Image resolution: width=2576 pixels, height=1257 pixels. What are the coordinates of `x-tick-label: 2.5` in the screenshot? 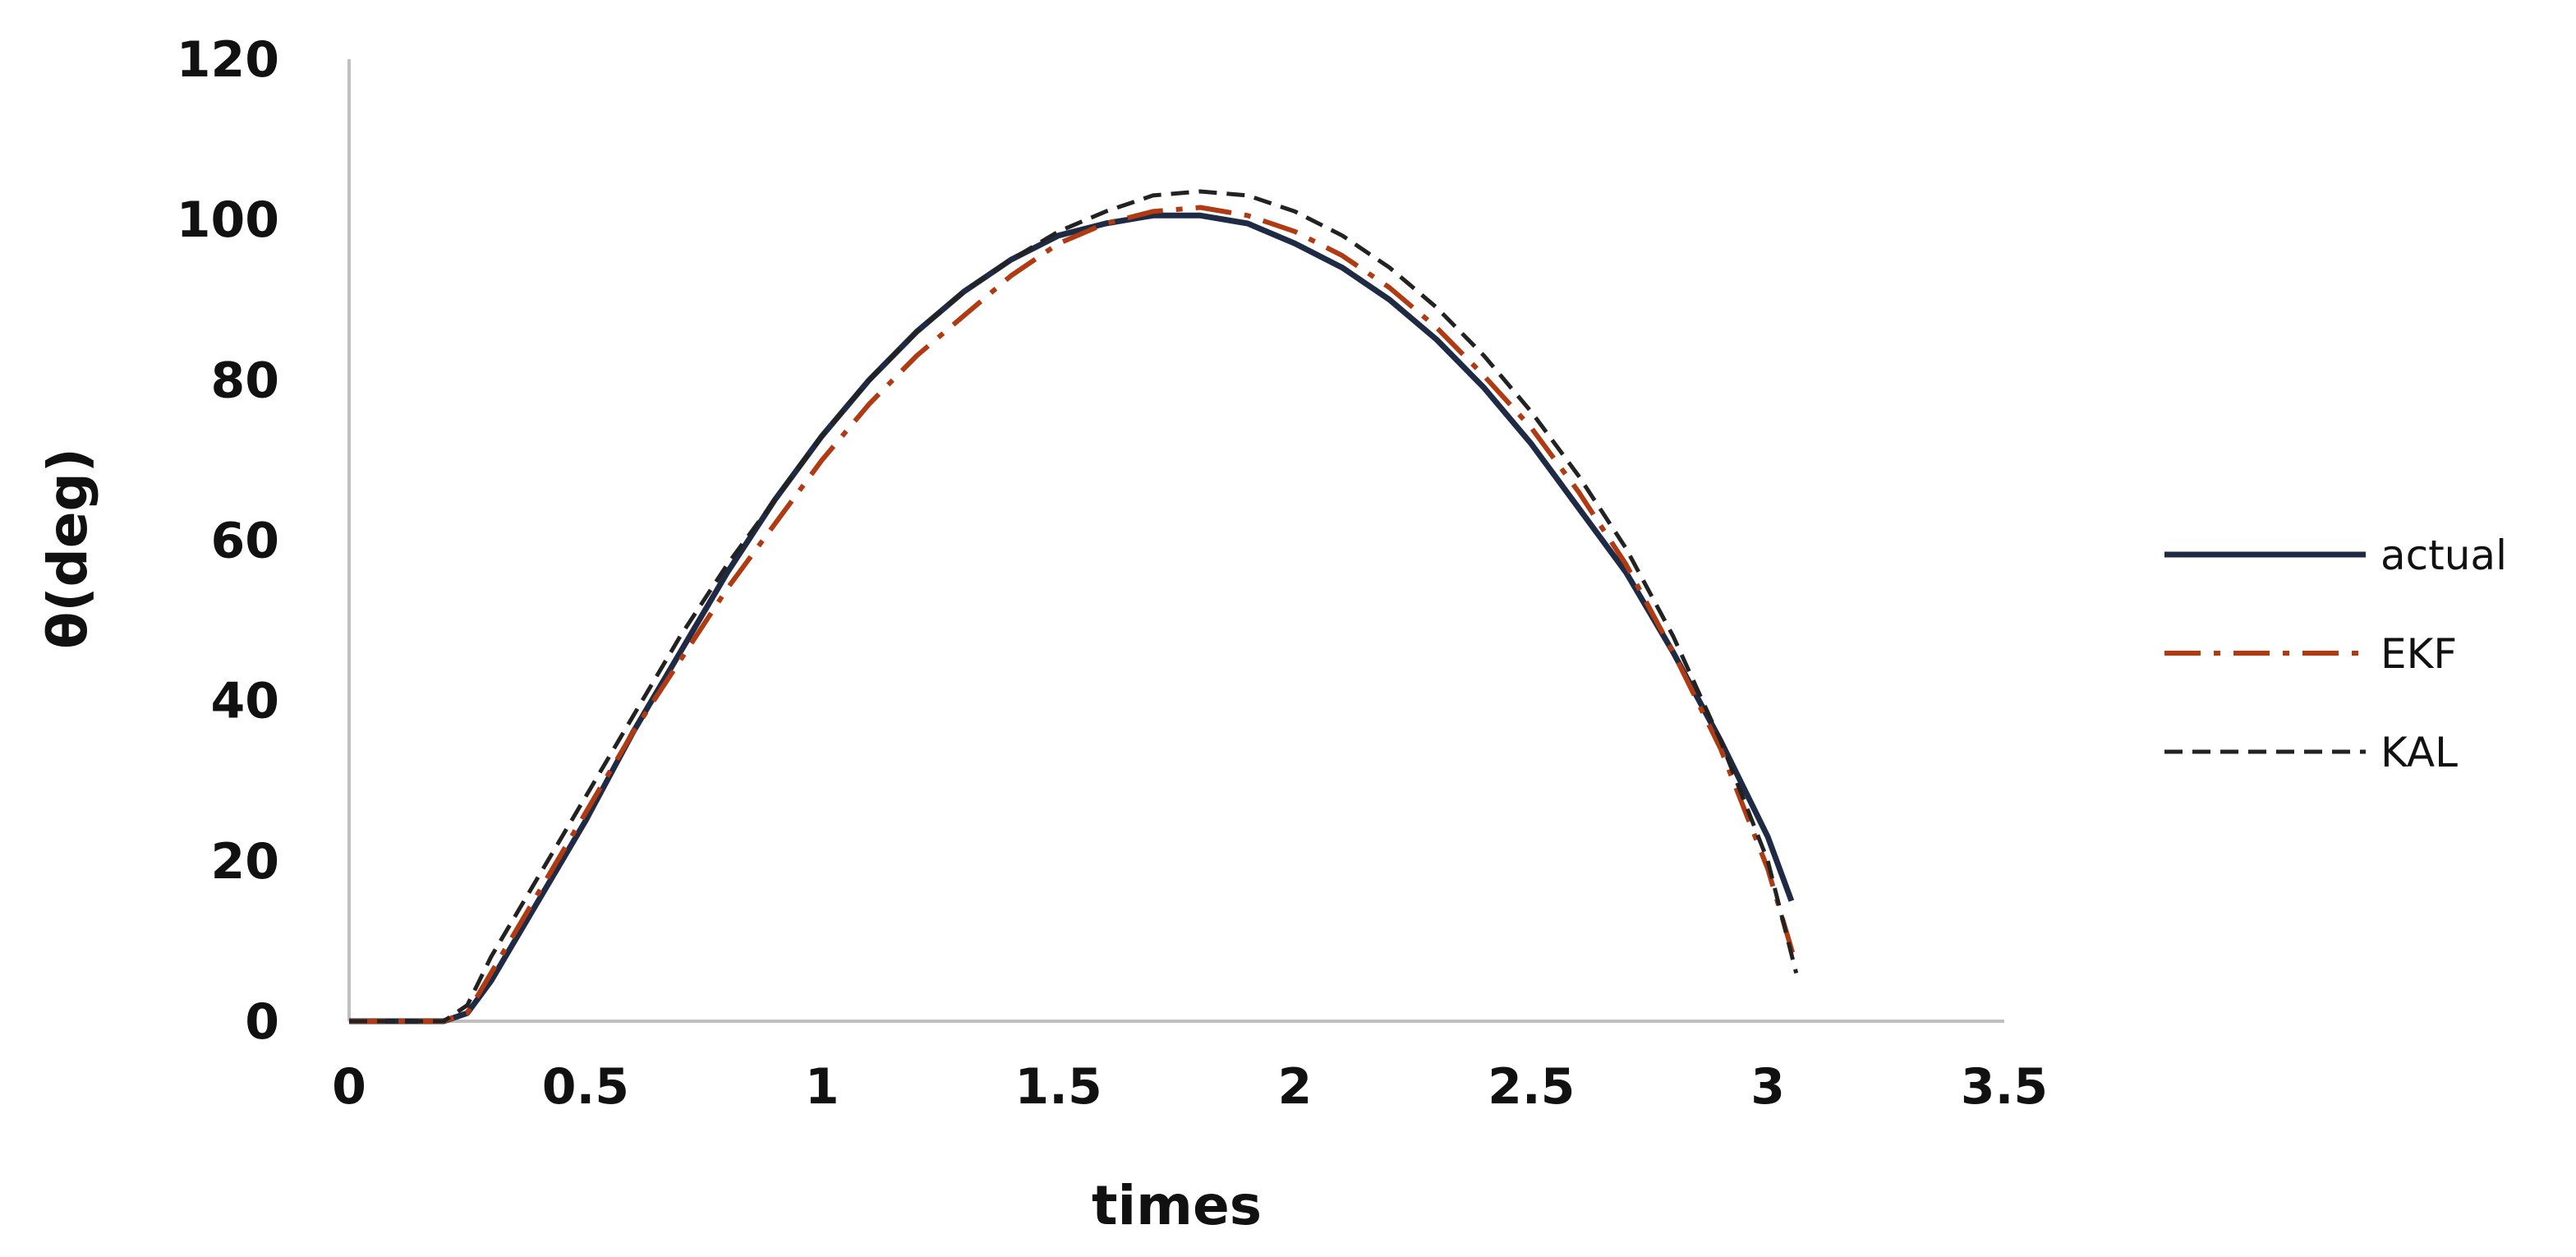 It's located at (1531, 1087).